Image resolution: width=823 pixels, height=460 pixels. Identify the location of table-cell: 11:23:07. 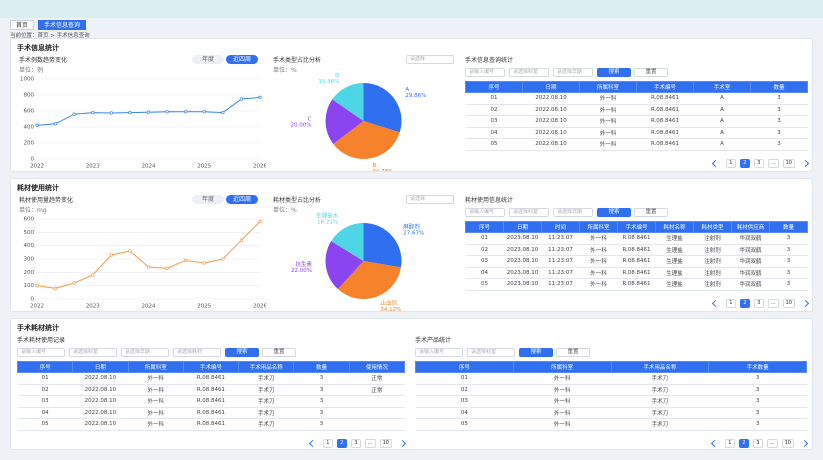
(560, 261).